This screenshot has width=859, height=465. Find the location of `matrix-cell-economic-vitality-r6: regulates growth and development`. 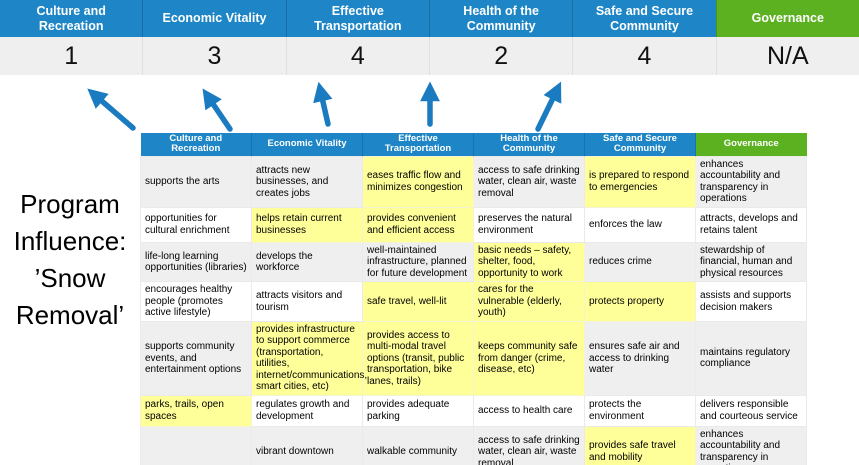

matrix-cell-economic-vitality-r6: regulates growth and development is located at coordinates (307, 410).